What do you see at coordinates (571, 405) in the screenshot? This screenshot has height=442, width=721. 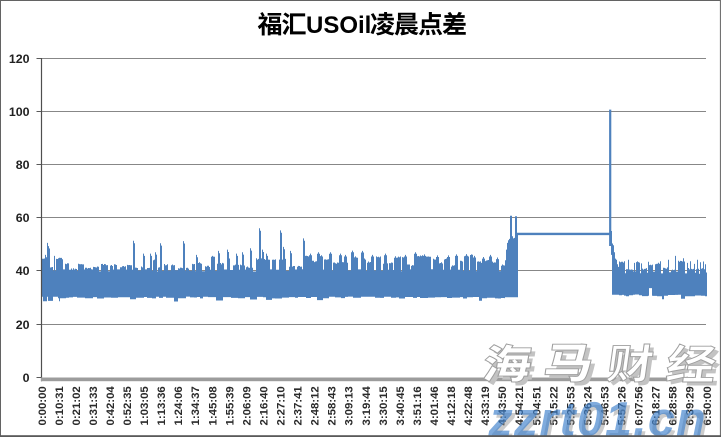 I see `svg-text: 5:25:53` at bounding box center [571, 405].